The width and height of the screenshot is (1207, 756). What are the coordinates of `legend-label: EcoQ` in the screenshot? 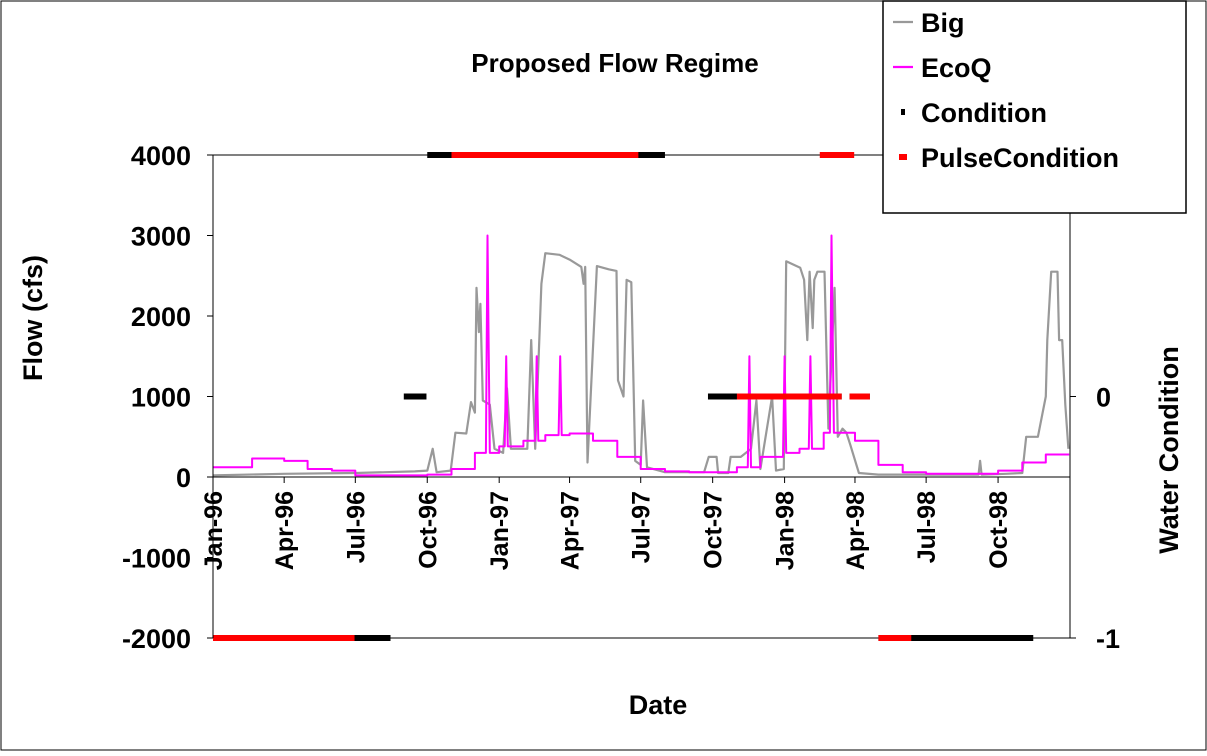 It's located at (956, 68).